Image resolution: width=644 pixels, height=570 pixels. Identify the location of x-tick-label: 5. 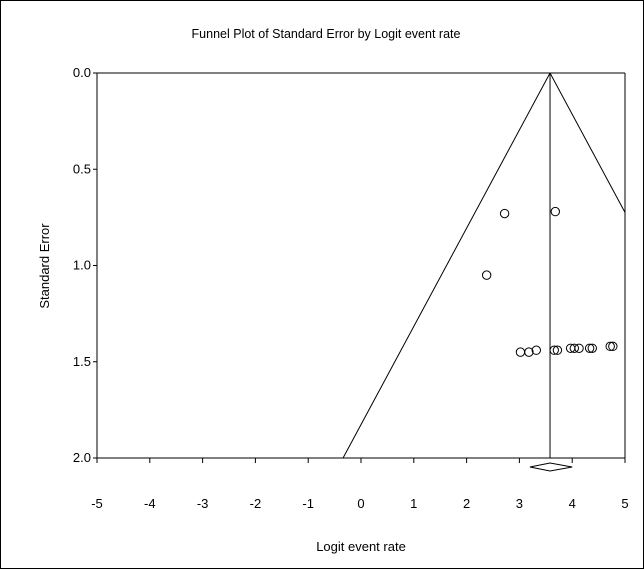
(624, 503).